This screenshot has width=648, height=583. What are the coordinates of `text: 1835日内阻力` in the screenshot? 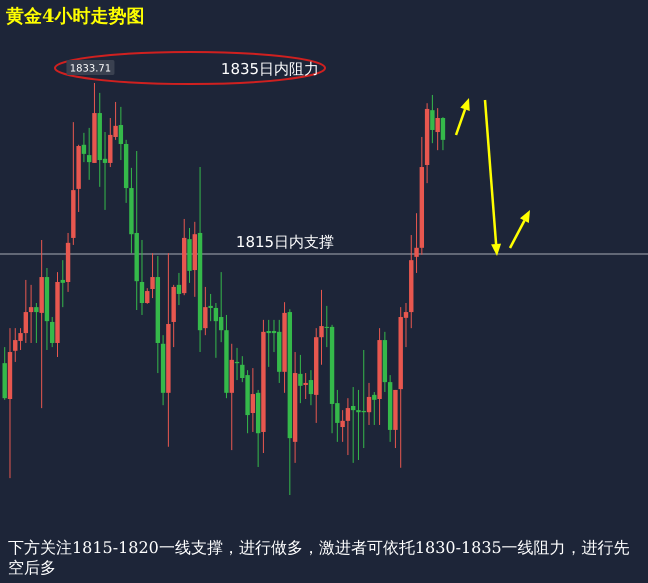 It's located at (270, 69).